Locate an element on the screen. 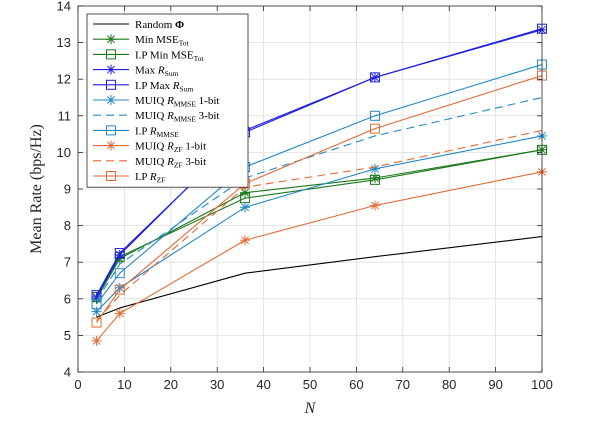 The height and width of the screenshot is (421, 598). legend-entry: Random Φ is located at coordinates (138, 25).